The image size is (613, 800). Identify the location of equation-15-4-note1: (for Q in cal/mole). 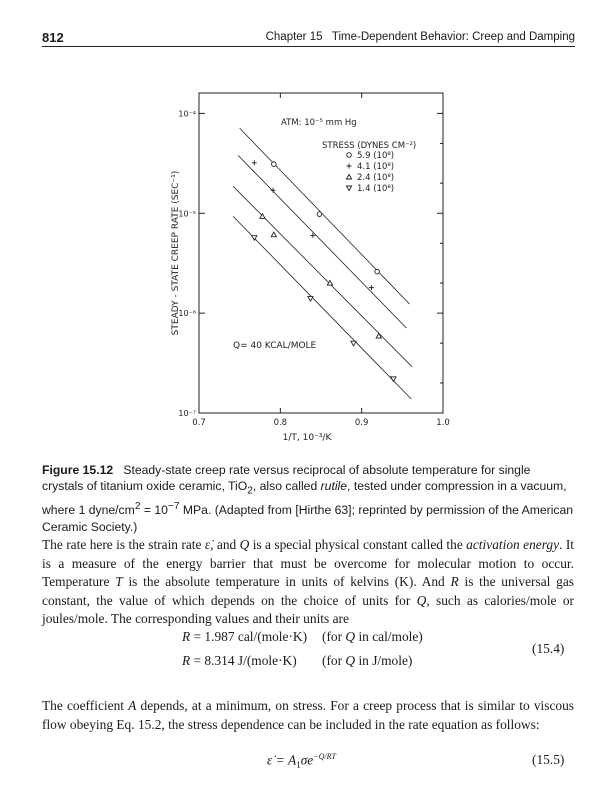
(372, 637).